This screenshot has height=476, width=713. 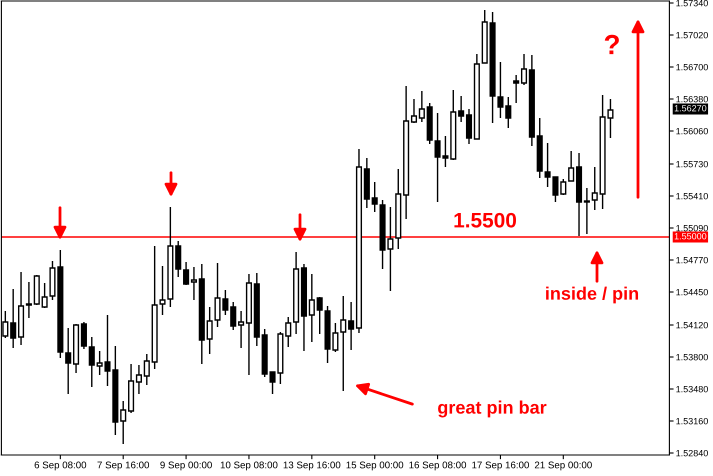 What do you see at coordinates (692, 260) in the screenshot?
I see `y-tick-label: 1.54770` at bounding box center [692, 260].